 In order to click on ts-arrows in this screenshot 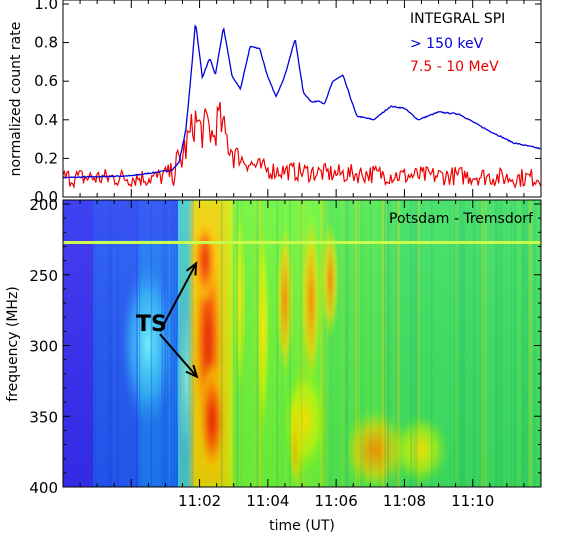, I will do `click(179, 320)`.